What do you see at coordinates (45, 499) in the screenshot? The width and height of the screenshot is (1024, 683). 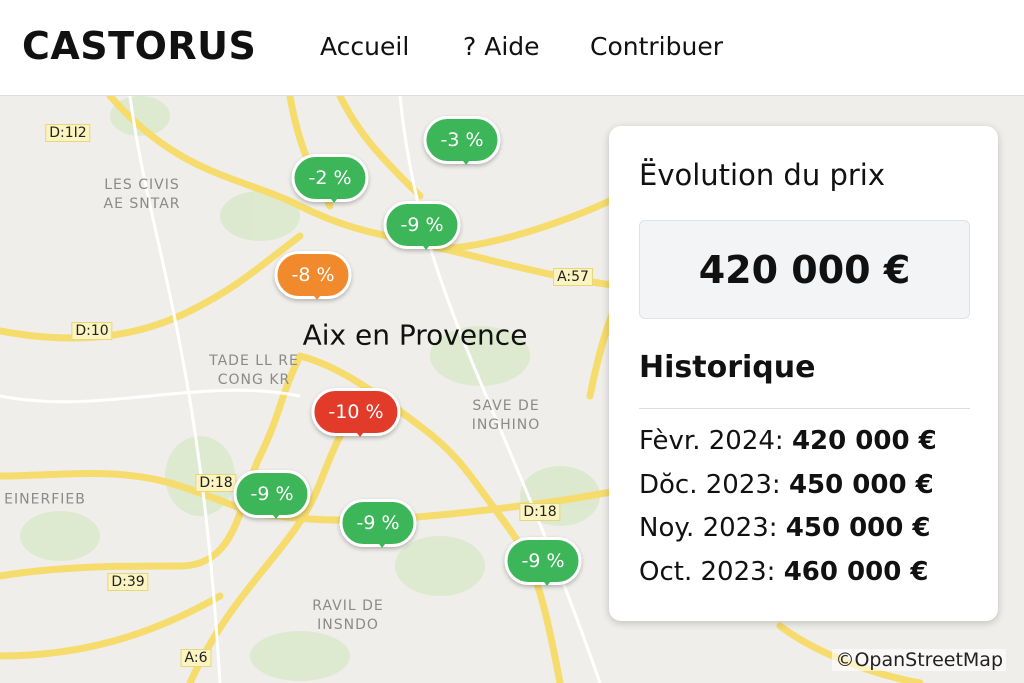 I see `place-label: EINERFIEB` at bounding box center [45, 499].